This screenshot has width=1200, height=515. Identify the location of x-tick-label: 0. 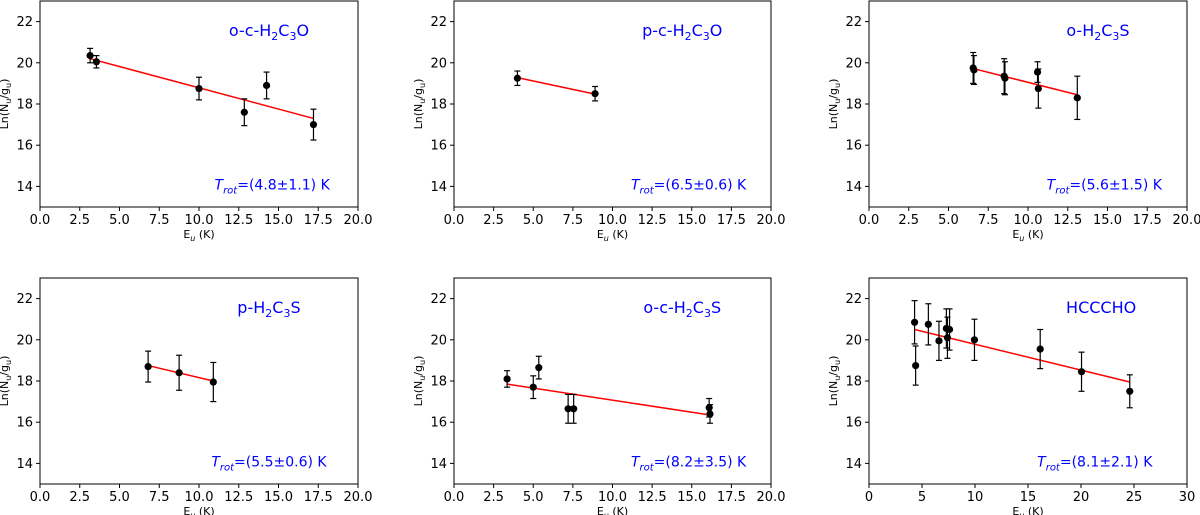
(869, 497).